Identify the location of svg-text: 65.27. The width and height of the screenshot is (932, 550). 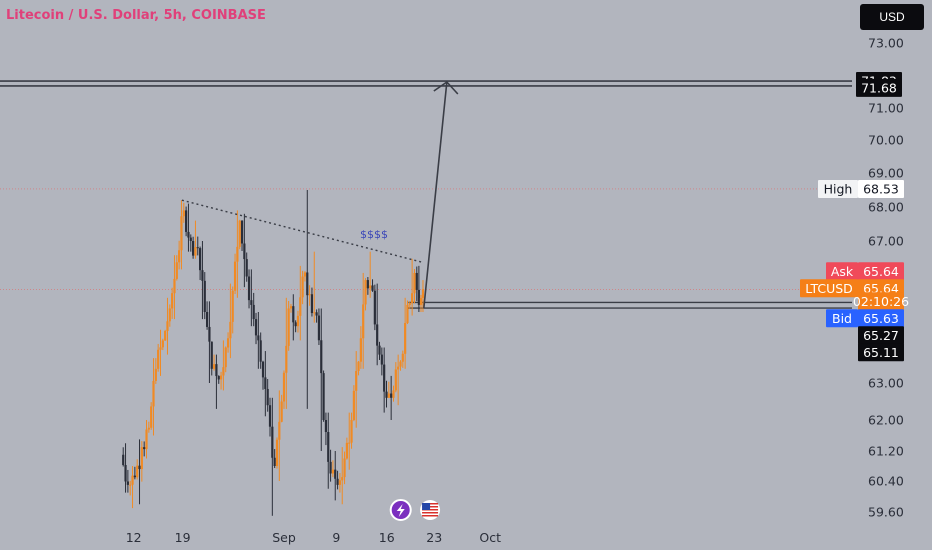
(881, 335).